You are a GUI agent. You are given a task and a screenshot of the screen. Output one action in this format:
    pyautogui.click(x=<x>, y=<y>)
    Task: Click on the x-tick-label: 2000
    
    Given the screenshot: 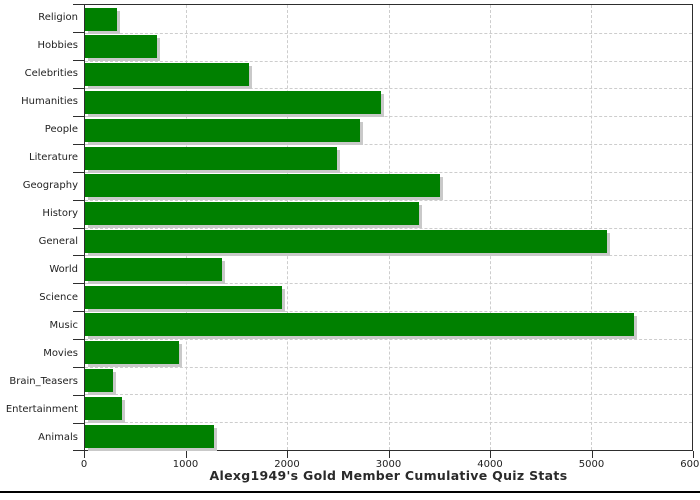 What is the action you would take?
    pyautogui.click(x=287, y=464)
    